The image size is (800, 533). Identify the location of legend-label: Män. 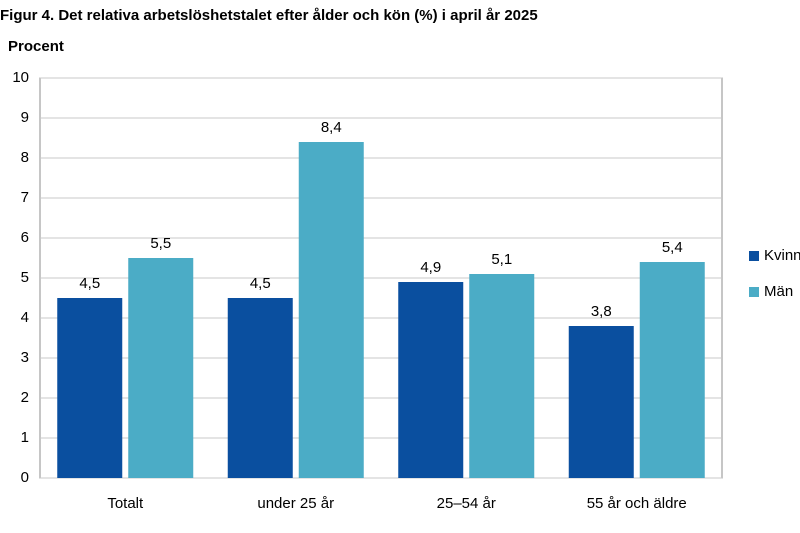
(778, 291).